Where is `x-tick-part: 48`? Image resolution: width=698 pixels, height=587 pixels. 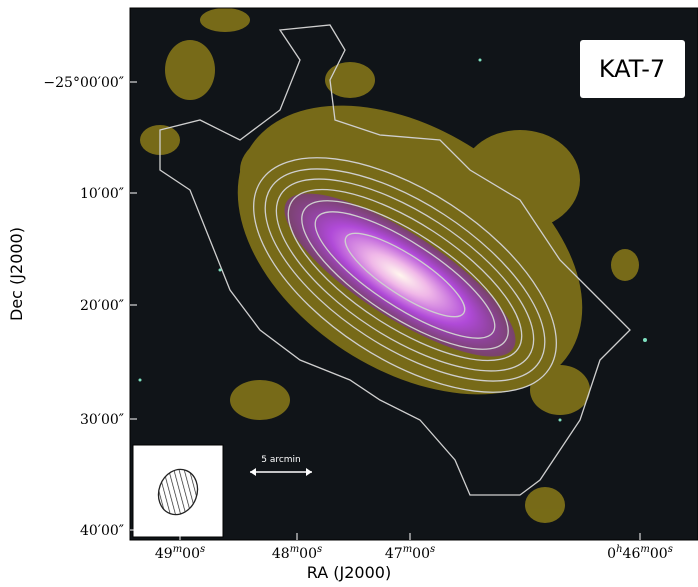 x-tick-part: 48 is located at coordinates (281, 554).